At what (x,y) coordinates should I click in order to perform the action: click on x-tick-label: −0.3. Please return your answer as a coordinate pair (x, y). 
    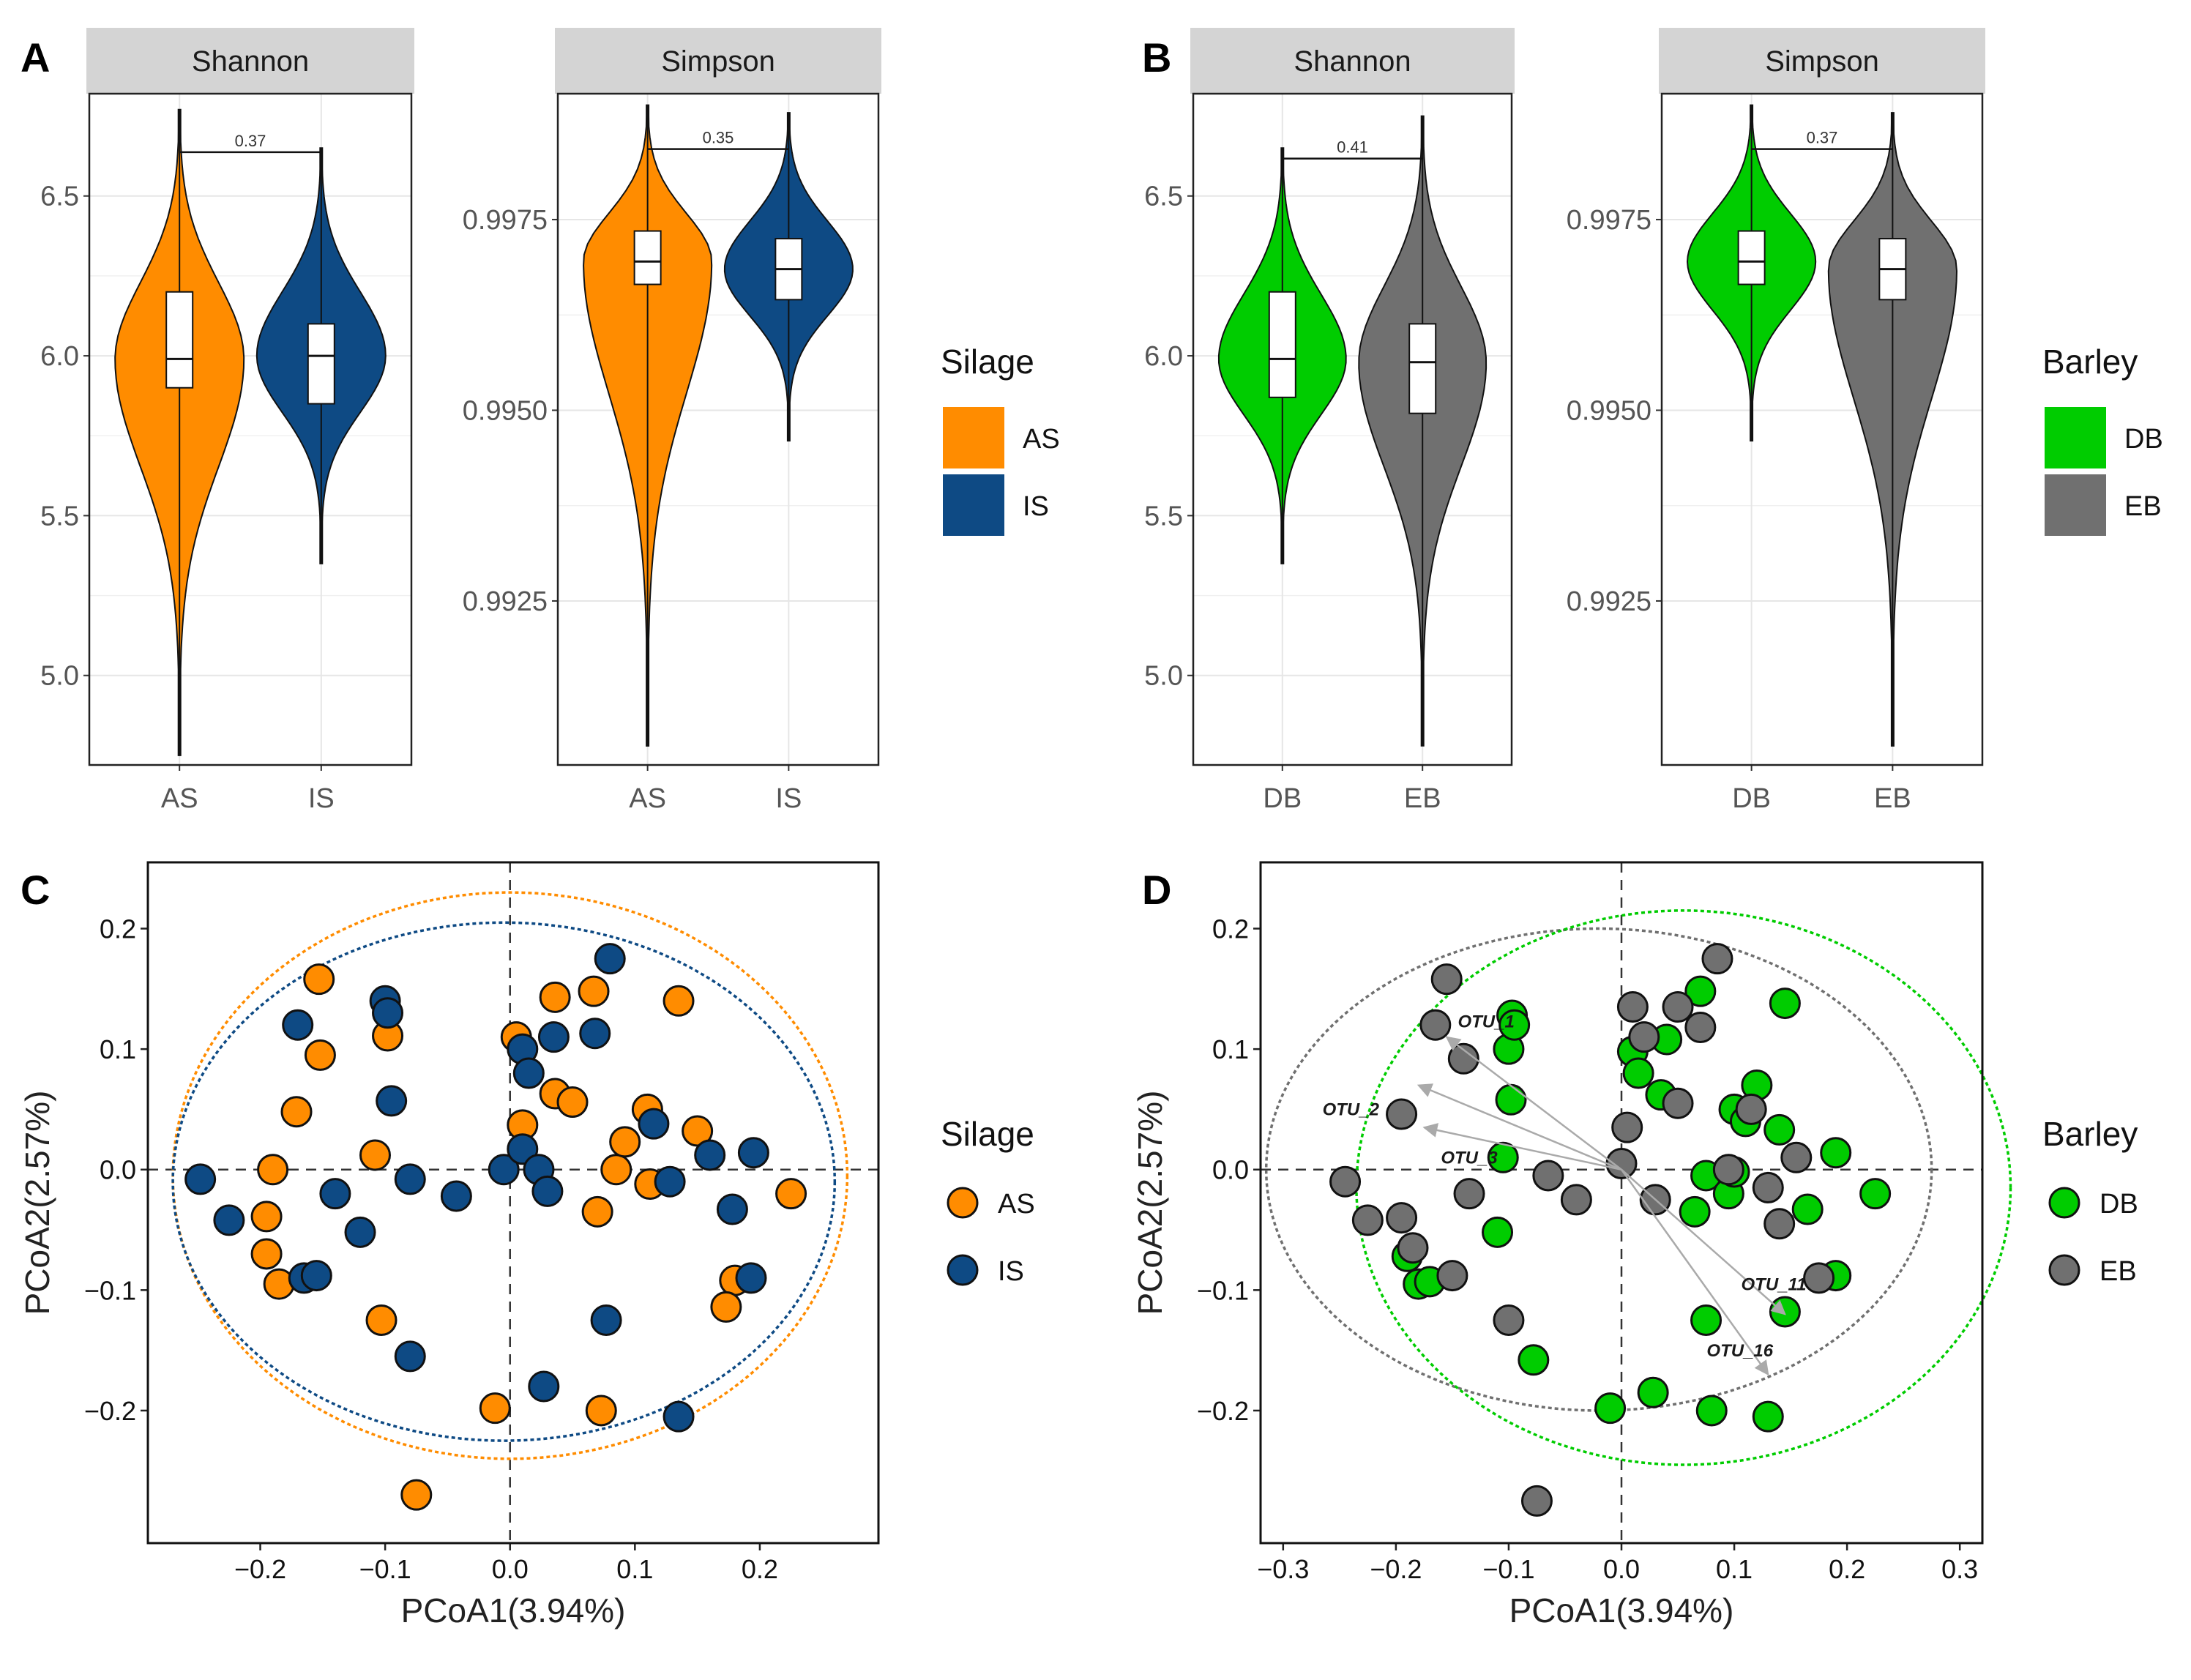
    Looking at the image, I should click on (1283, 1569).